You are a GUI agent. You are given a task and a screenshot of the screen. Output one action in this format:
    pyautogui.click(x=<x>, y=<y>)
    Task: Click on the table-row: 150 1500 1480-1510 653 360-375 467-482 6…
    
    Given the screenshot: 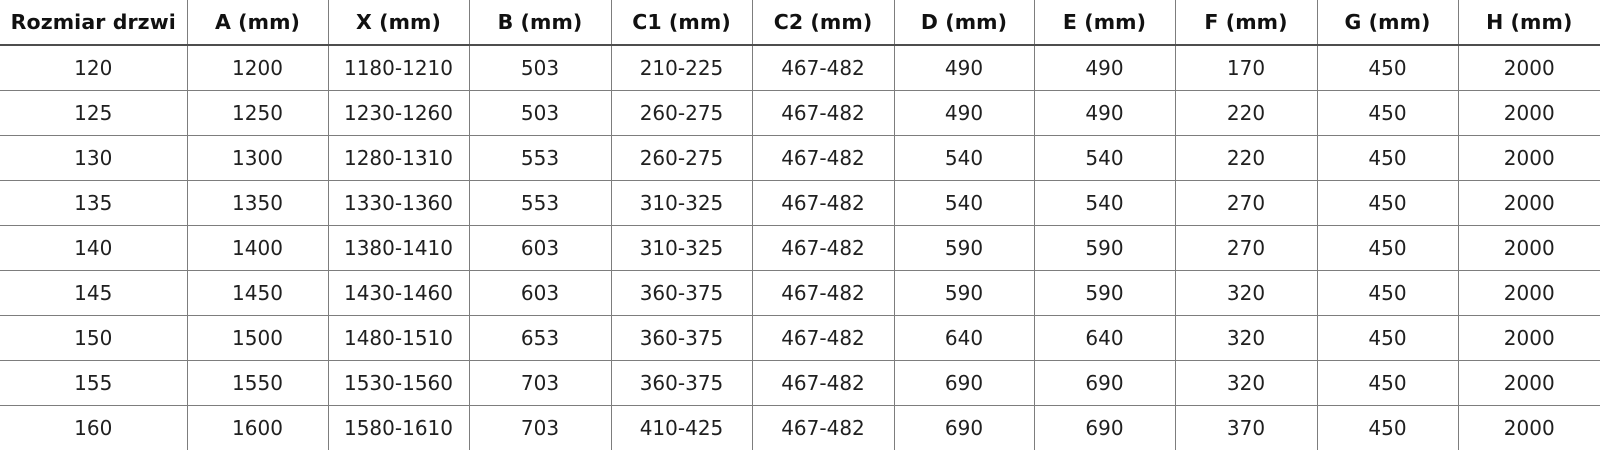 What is the action you would take?
    pyautogui.click(x=800, y=338)
    